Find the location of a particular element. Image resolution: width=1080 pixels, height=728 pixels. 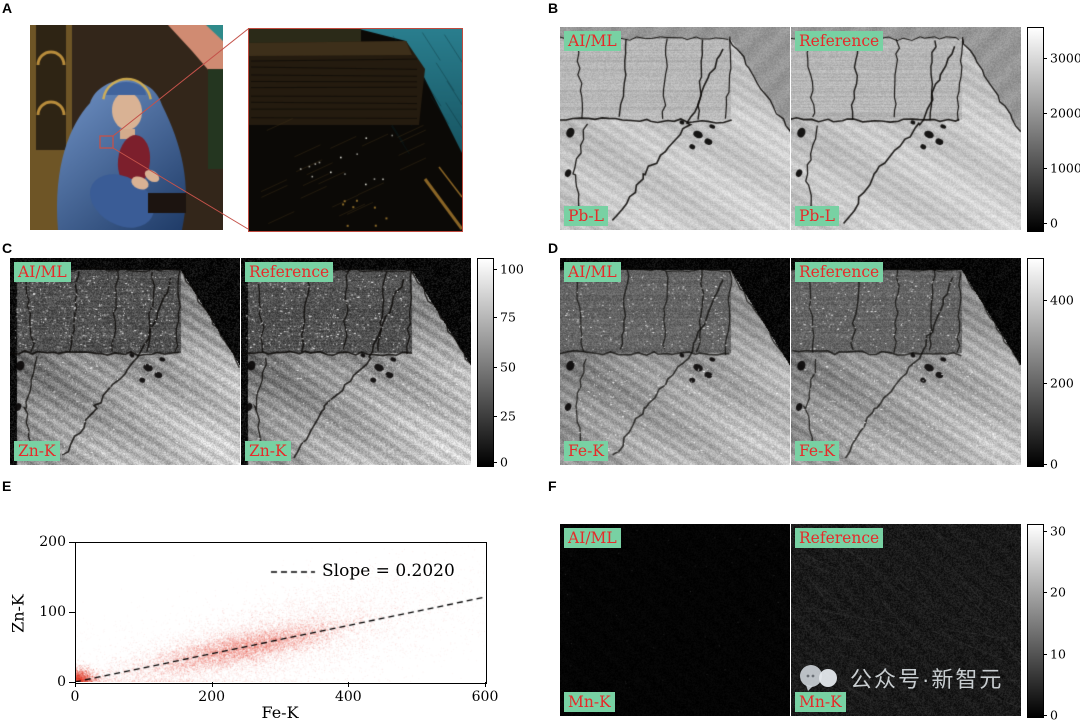

colorbar-zn: 100 75 50 25 0 is located at coordinates (500, 363).